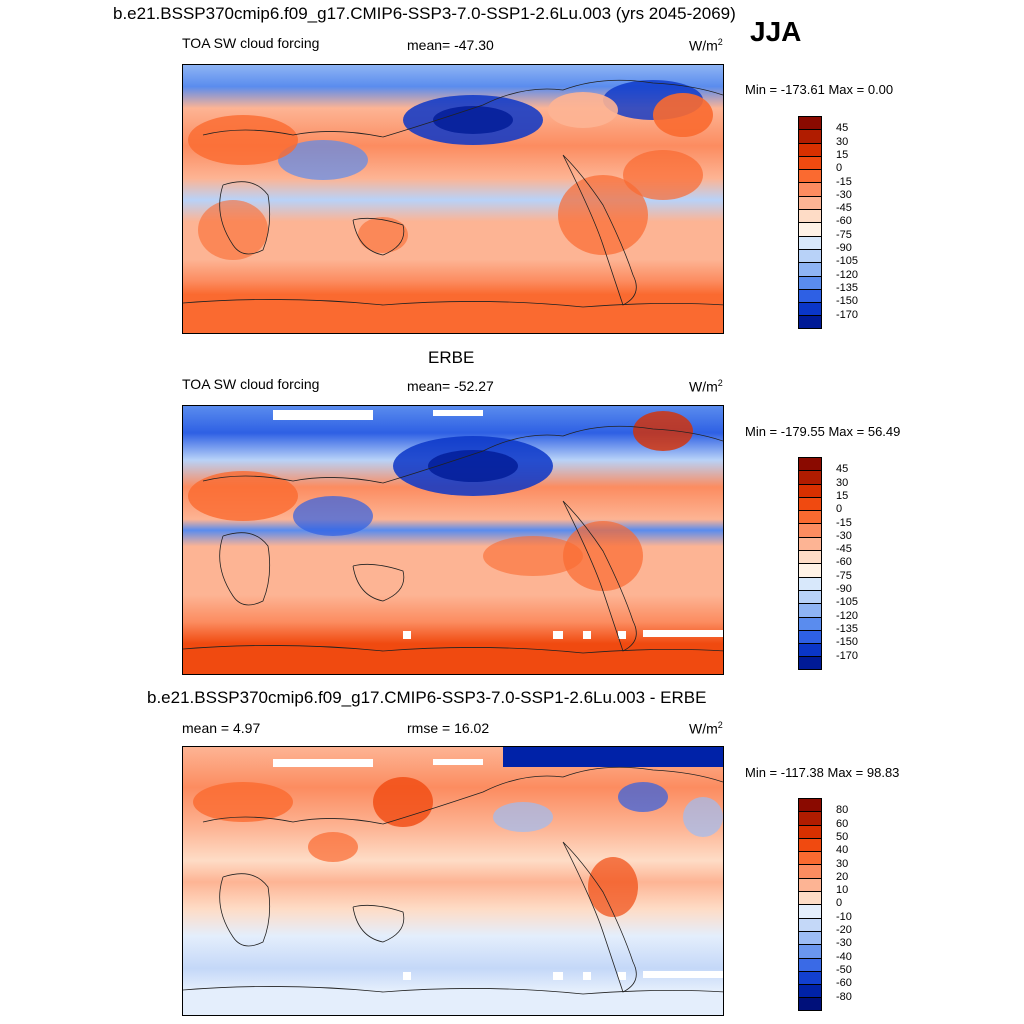  What do you see at coordinates (776, 31) in the screenshot?
I see `season-label: JJA` at bounding box center [776, 31].